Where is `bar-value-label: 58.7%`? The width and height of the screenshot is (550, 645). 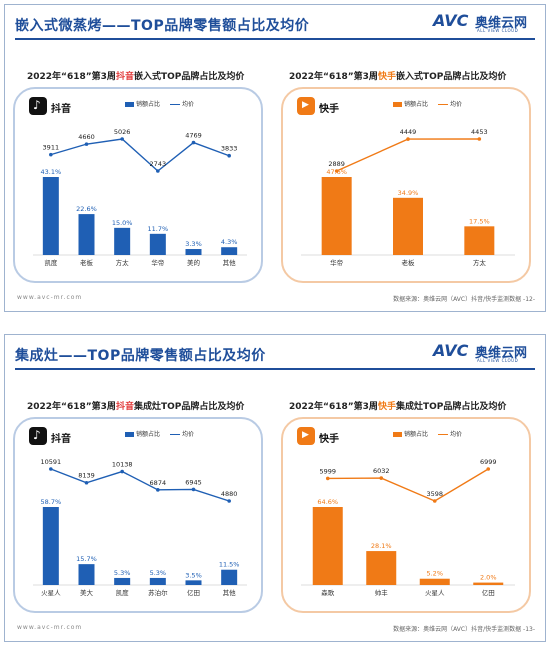
bar-value-label: 58.7% is located at coordinates (51, 502).